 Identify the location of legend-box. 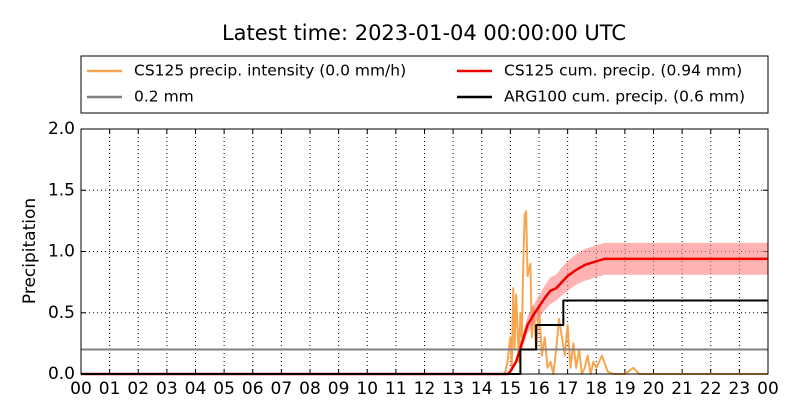
(424, 84).